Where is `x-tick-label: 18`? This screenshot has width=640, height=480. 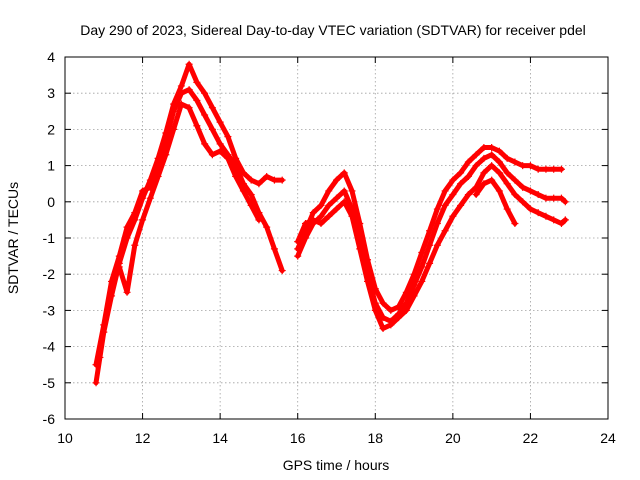
x-tick-label: 18 is located at coordinates (375, 438).